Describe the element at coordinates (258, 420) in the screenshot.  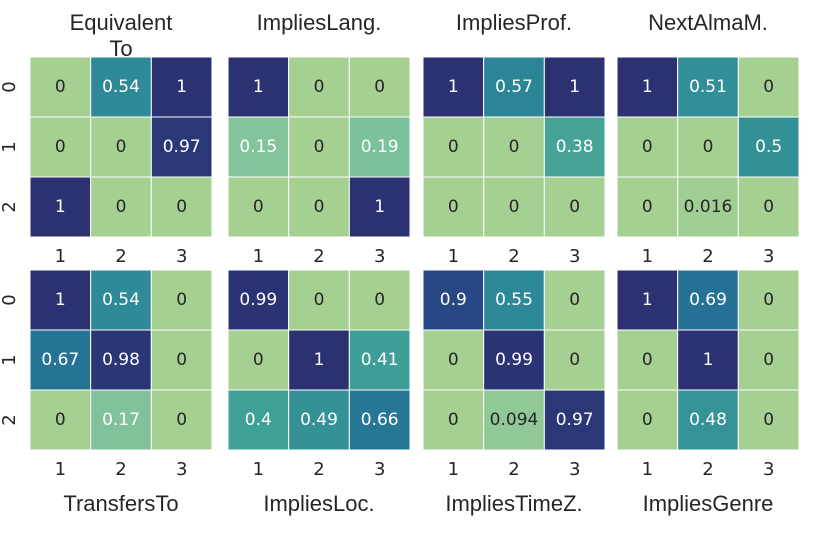
I see `cell-label: 0.4` at that location.